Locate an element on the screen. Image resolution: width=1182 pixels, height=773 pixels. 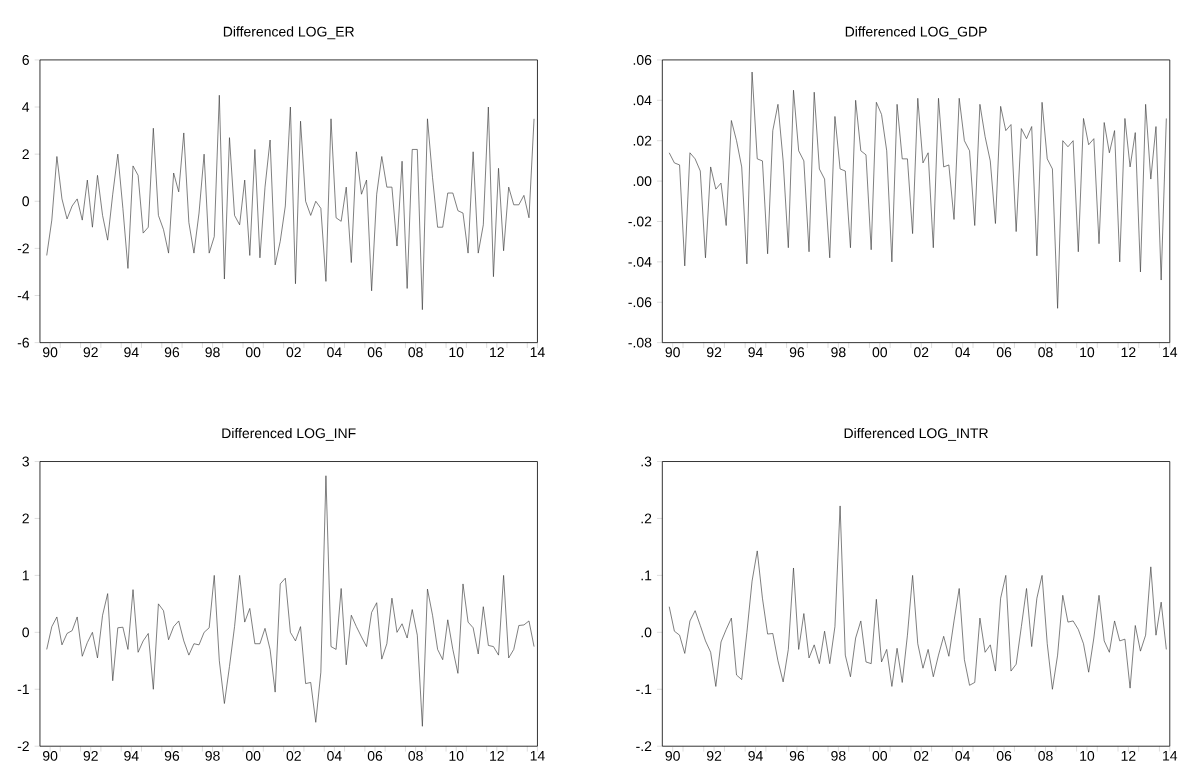
y-tick-label: -4 is located at coordinates (23, 295).